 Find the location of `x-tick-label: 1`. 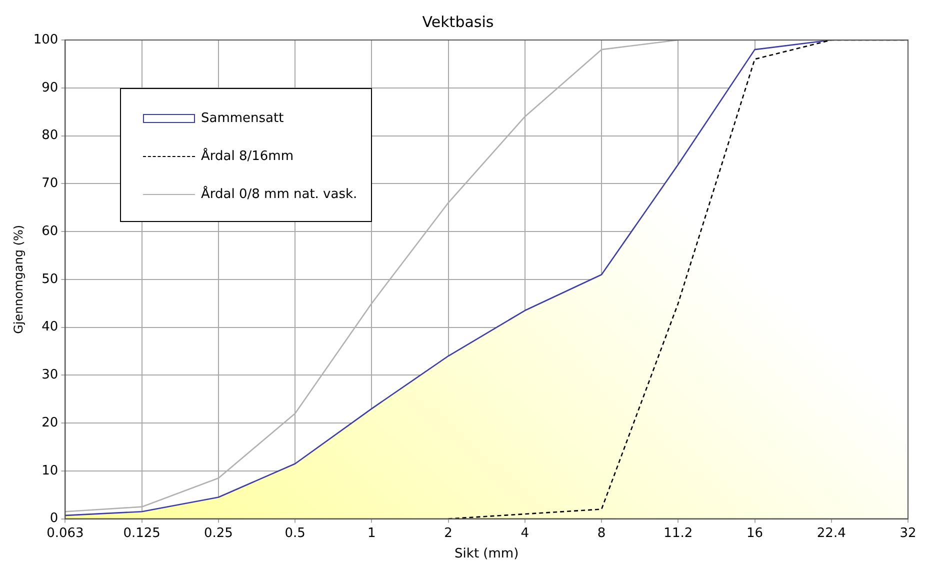

x-tick-label: 1 is located at coordinates (372, 533).